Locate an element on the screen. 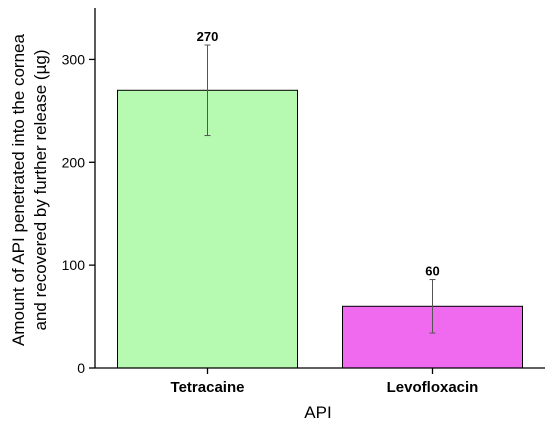 The image size is (550, 430). y-axis-title-line2: and recovered by further release (µg) is located at coordinates (40, 190).